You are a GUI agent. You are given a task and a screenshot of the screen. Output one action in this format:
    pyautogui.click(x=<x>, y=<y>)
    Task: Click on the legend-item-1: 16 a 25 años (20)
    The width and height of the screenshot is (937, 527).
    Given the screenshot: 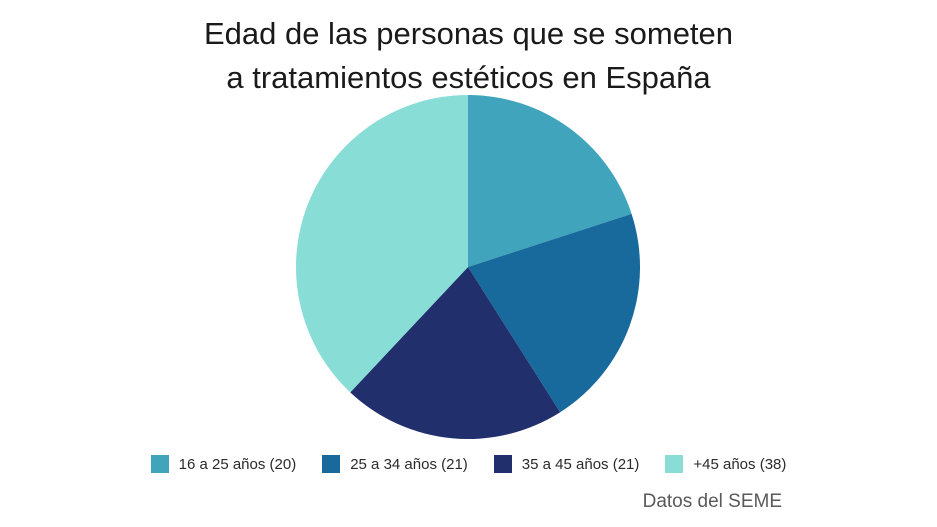 What is the action you would take?
    pyautogui.click(x=223, y=464)
    